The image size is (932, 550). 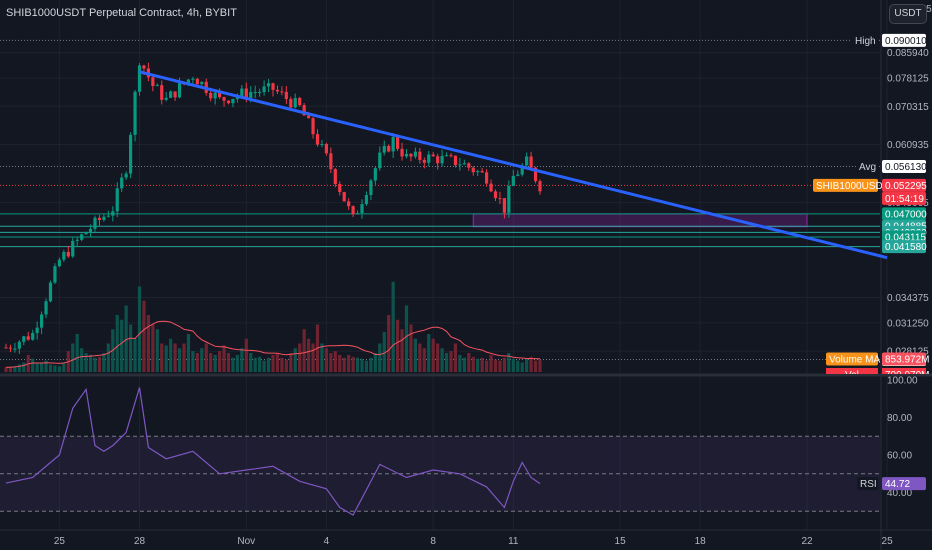 I want to click on high-value: 0.090010, so click(x=906, y=41).